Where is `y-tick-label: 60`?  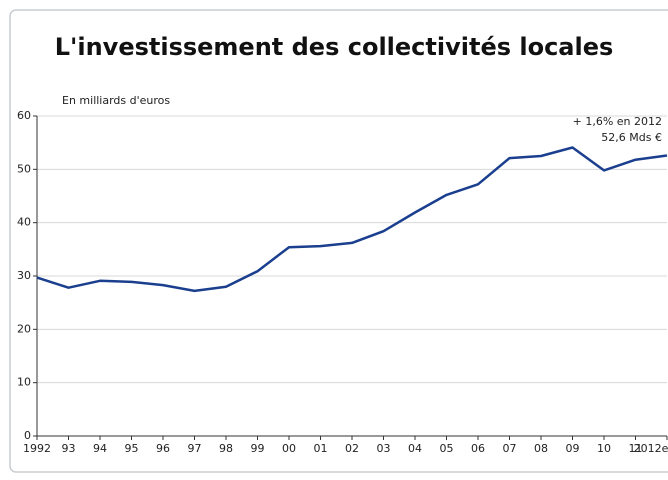 y-tick-label: 60 is located at coordinates (24, 115).